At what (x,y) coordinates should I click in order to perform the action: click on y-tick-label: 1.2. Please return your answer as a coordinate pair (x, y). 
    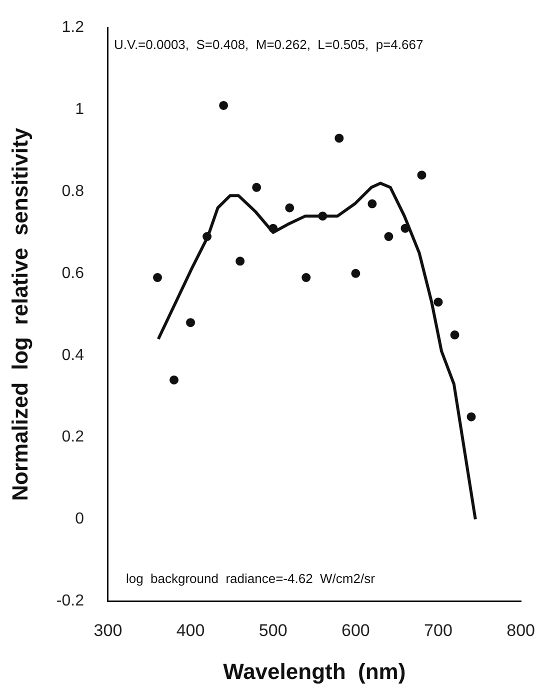
    Looking at the image, I should click on (73, 27).